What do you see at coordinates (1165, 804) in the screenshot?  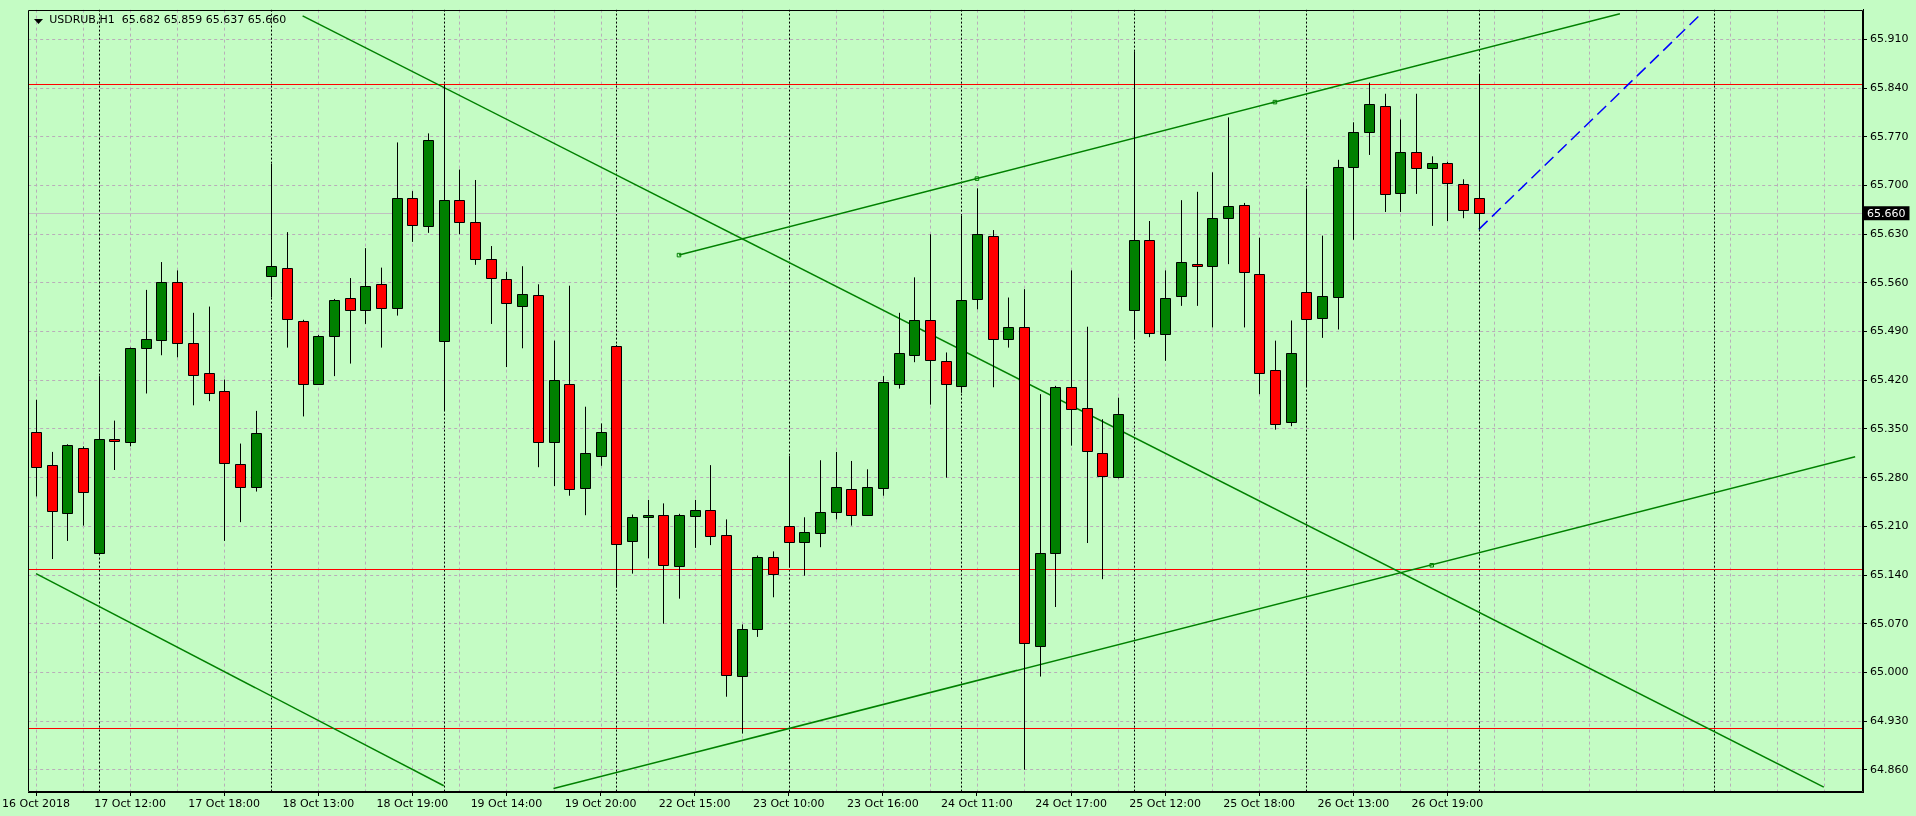 I see `x-tick-label: 25 Oct 12:00` at bounding box center [1165, 804].